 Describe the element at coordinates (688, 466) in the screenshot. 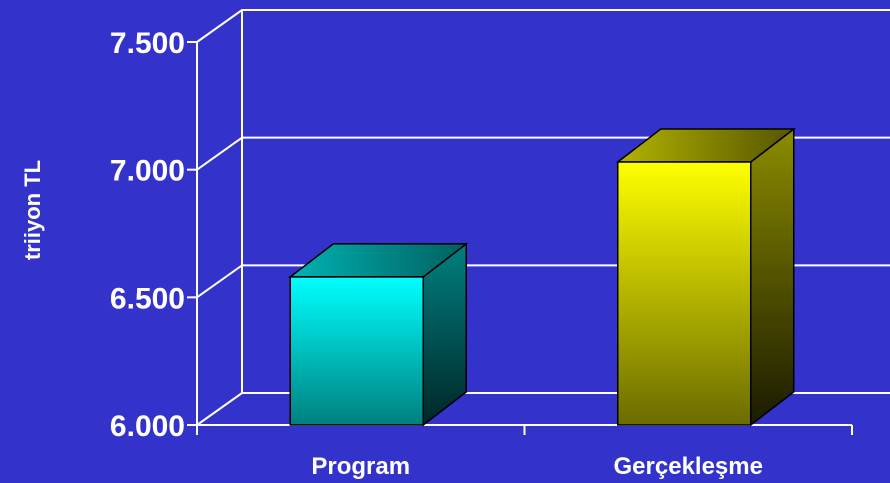

I see `x-category-label: Gerçekleşme` at that location.